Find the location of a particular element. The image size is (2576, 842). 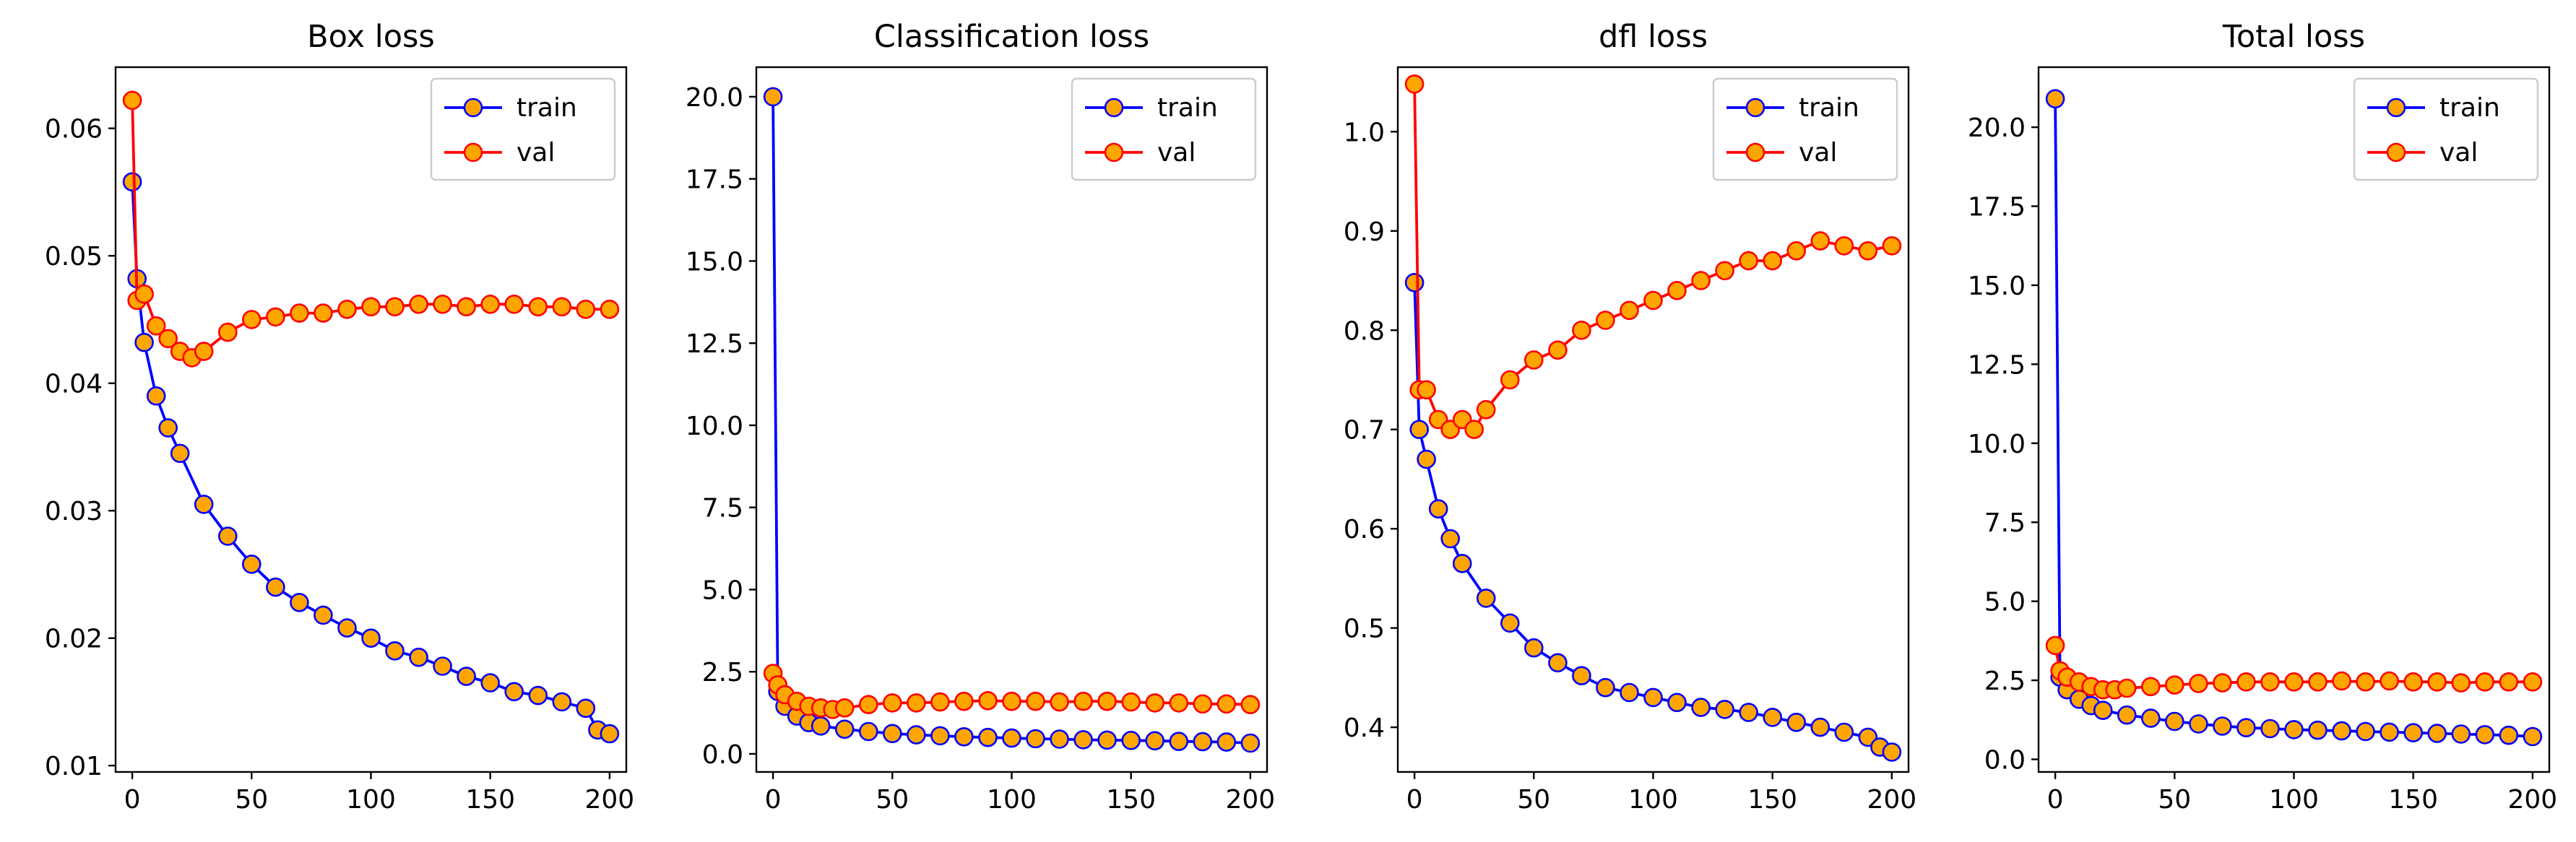

x-tick-label: 0 is located at coordinates (132, 800).